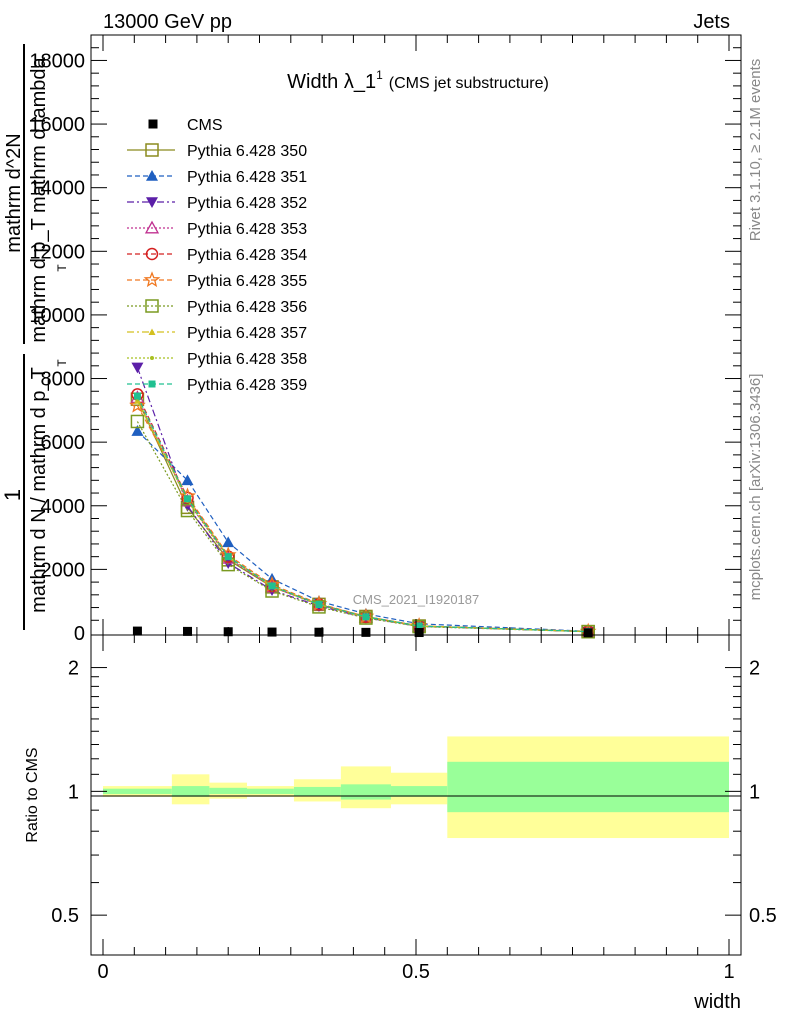 This screenshot has height=1024, width=786. What do you see at coordinates (73, 792) in the screenshot?
I see `ratio-tick-label: 1` at bounding box center [73, 792].